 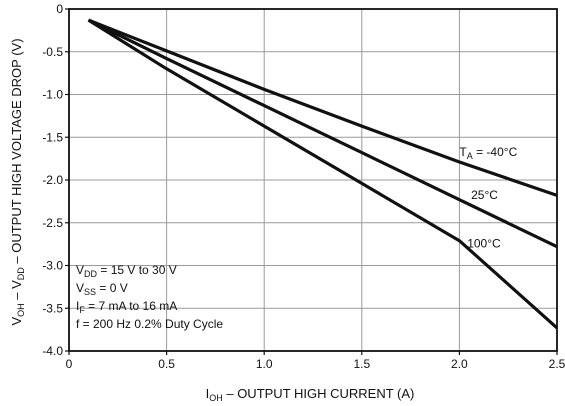 What do you see at coordinates (264, 364) in the screenshot?
I see `x-tick-label: 1.0` at bounding box center [264, 364].